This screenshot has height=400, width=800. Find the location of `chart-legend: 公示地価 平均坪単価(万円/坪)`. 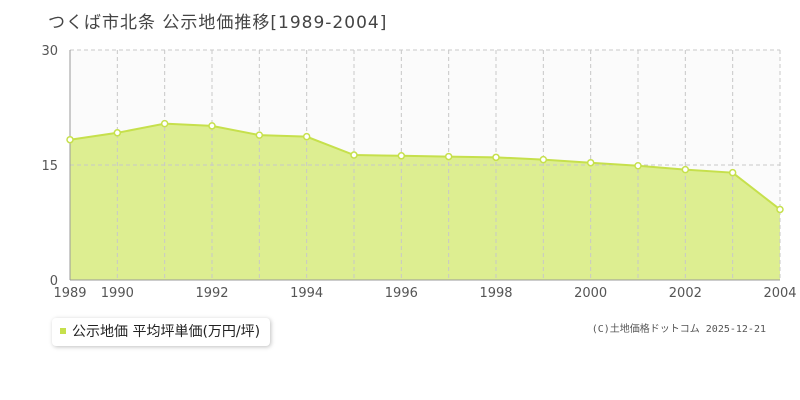

chart-legend: 公示地価 平均坪単価(万円/坪) is located at coordinates (161, 332).